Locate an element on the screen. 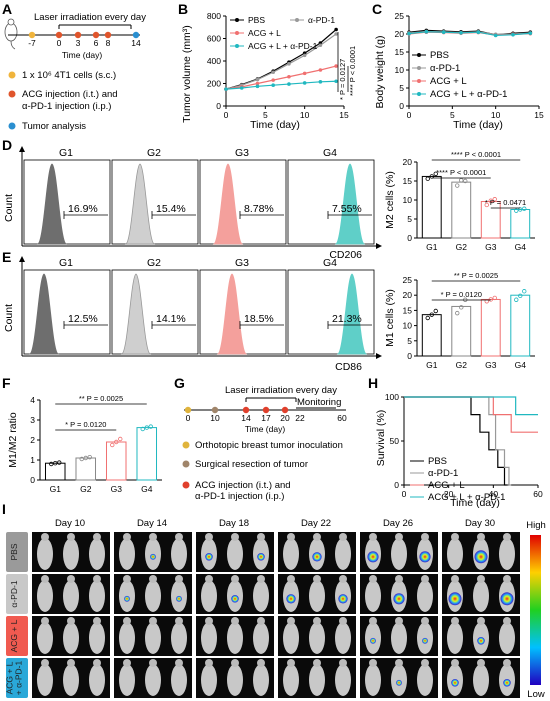 Image resolution: width=550 pixels, height=701 pixels. h-x-tick-label: 20 is located at coordinates (449, 494).